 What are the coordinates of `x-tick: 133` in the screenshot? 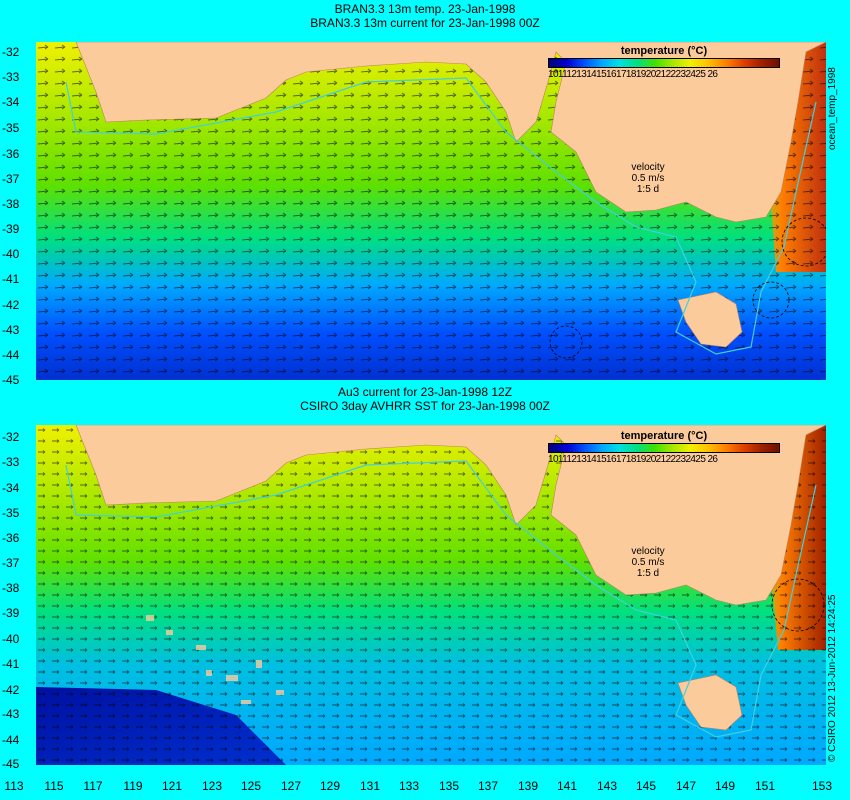 It's located at (409, 786).